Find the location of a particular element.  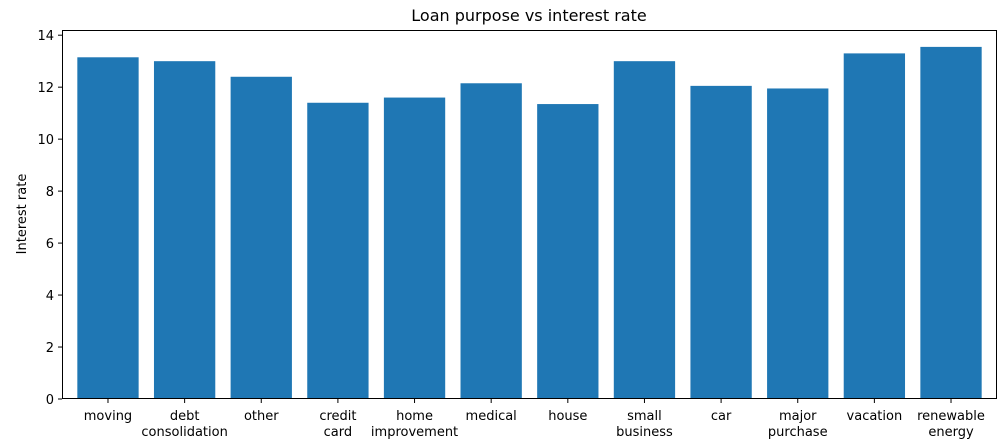

chart-title: Loan purpose vs interest rate is located at coordinates (528, 15).